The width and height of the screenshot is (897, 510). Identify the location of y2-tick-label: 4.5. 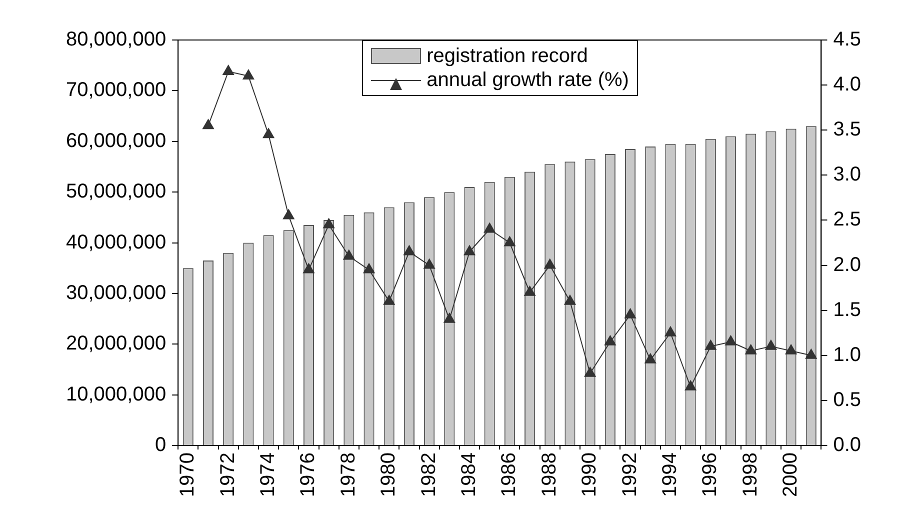
(847, 39).